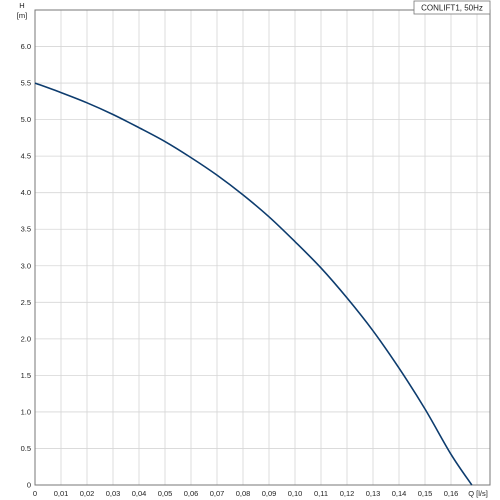 The width and height of the screenshot is (500, 500). I want to click on x-tick-label: 0,11, so click(321, 493).